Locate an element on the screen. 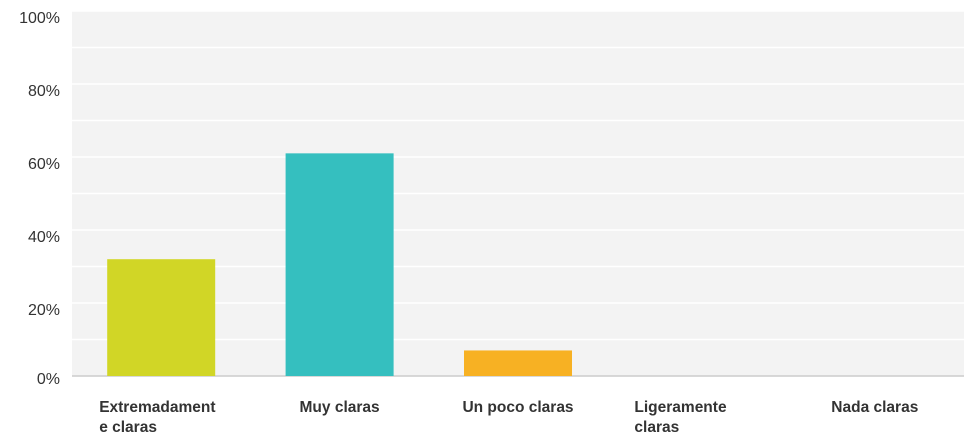  y-tick-label: 100% is located at coordinates (39, 18).